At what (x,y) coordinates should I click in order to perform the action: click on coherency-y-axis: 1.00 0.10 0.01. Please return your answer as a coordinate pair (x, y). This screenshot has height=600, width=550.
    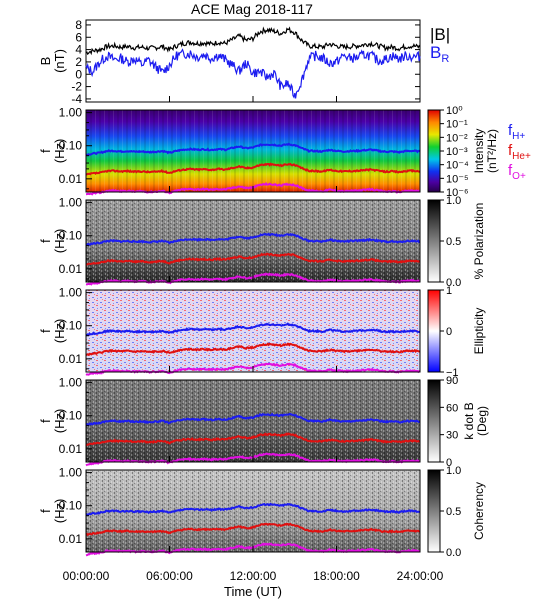
    Looking at the image, I should click on (75, 508).